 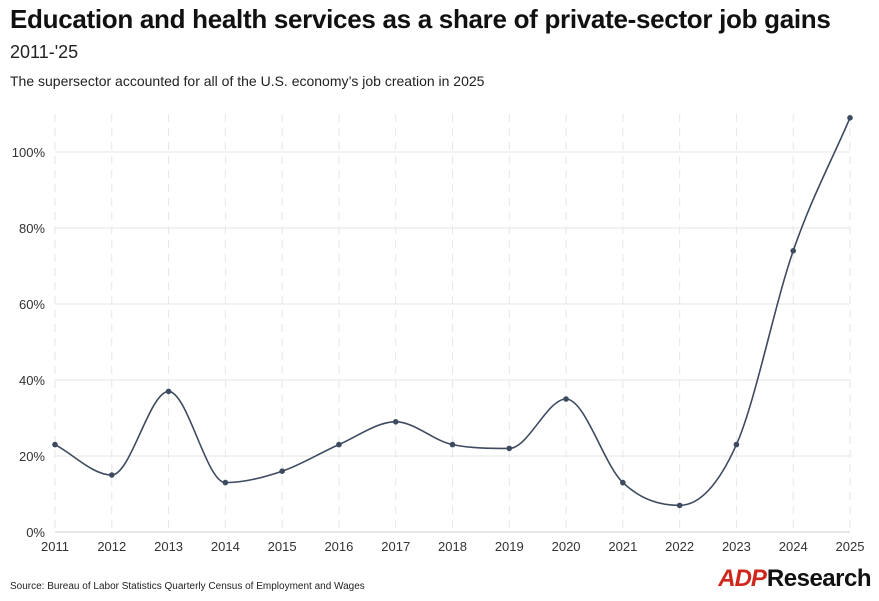 I want to click on x-tick-label: 2021, so click(x=622, y=546).